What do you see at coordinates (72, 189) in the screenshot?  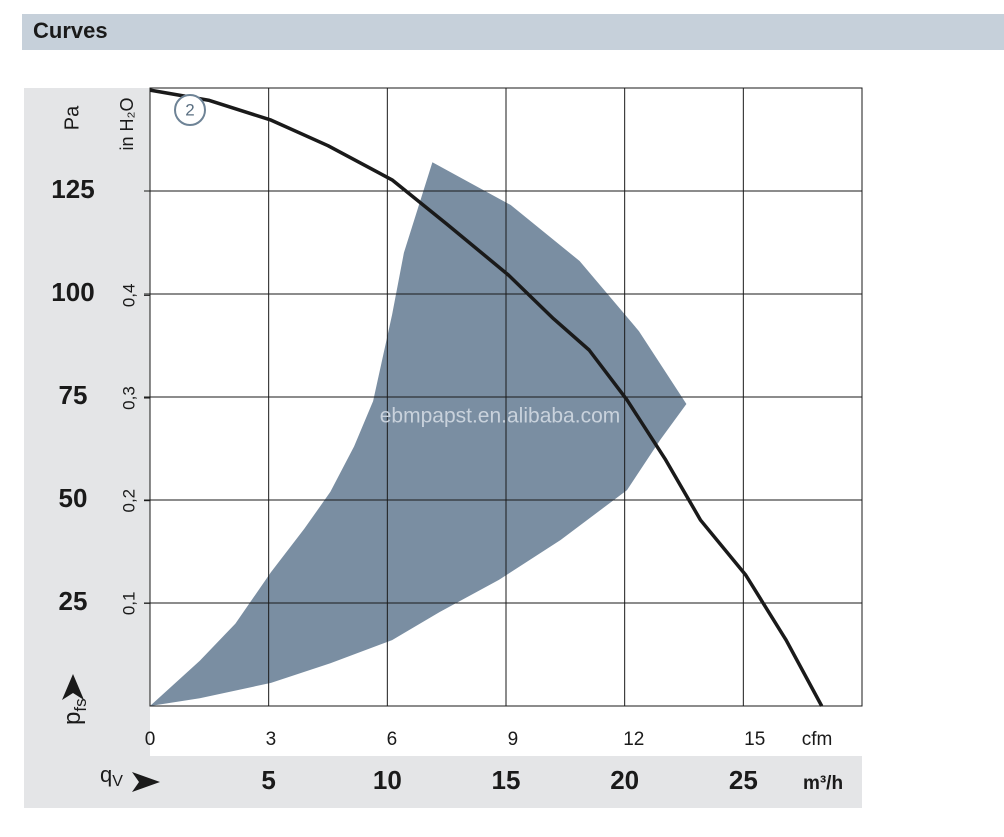 I see `y-tick-label: 125` at bounding box center [72, 189].